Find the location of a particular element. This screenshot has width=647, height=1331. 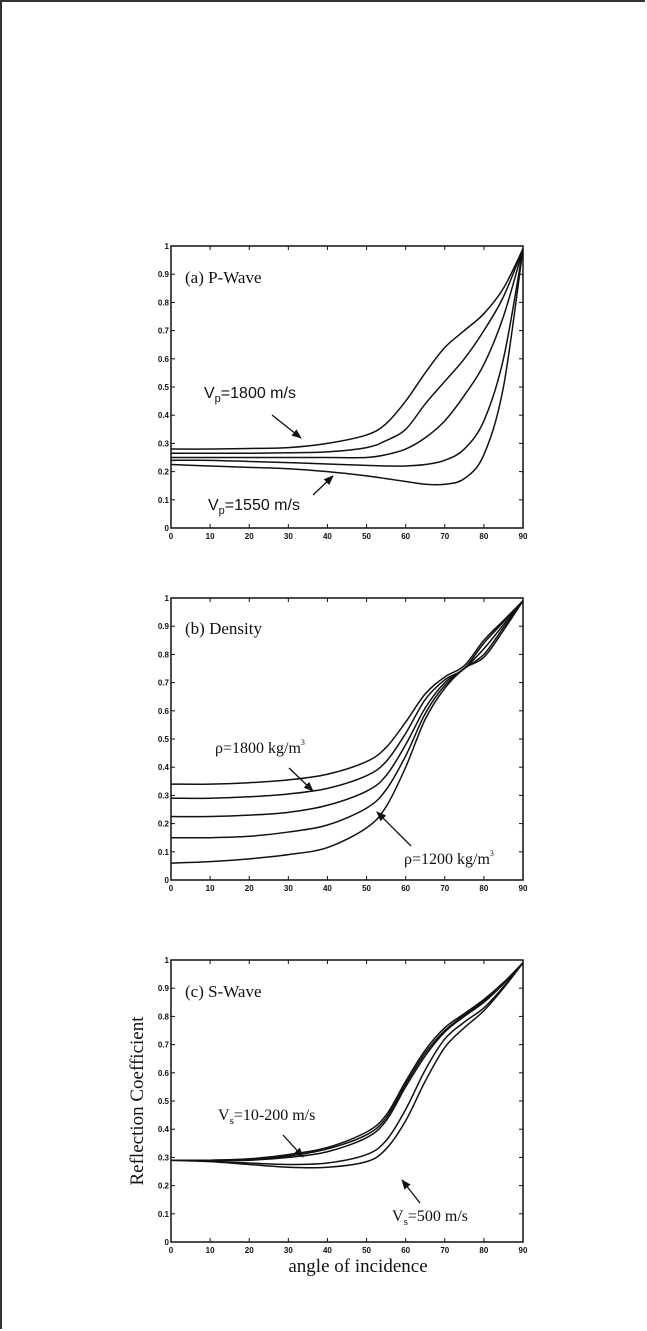

annotation-lower: ρ=1200 kg/m3 is located at coordinates (449, 858).